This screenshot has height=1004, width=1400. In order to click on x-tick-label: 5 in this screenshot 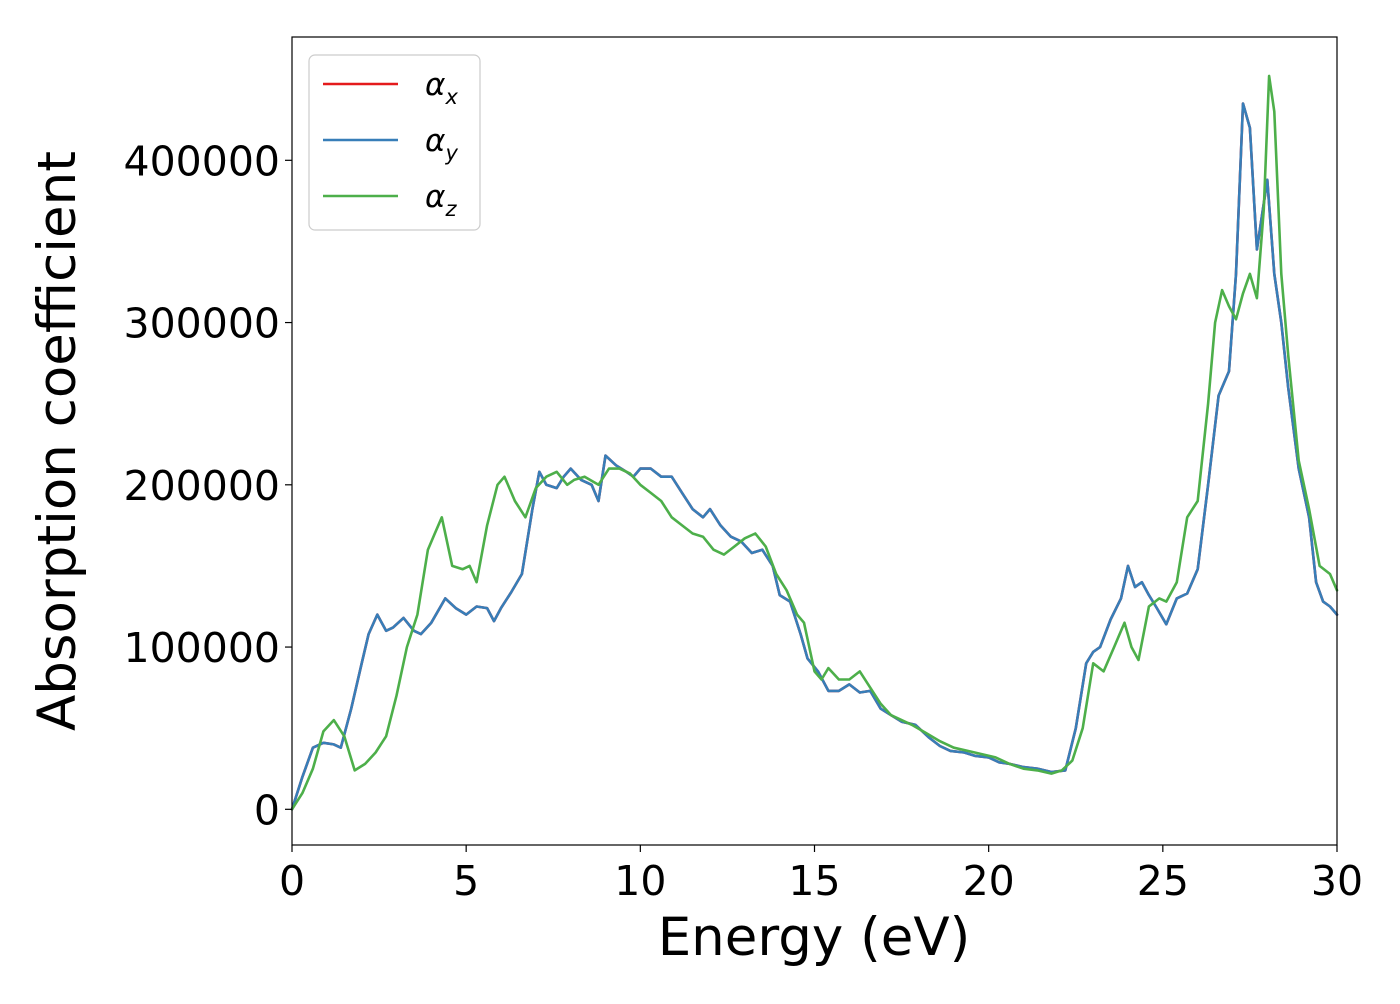, I will do `click(466, 881)`.